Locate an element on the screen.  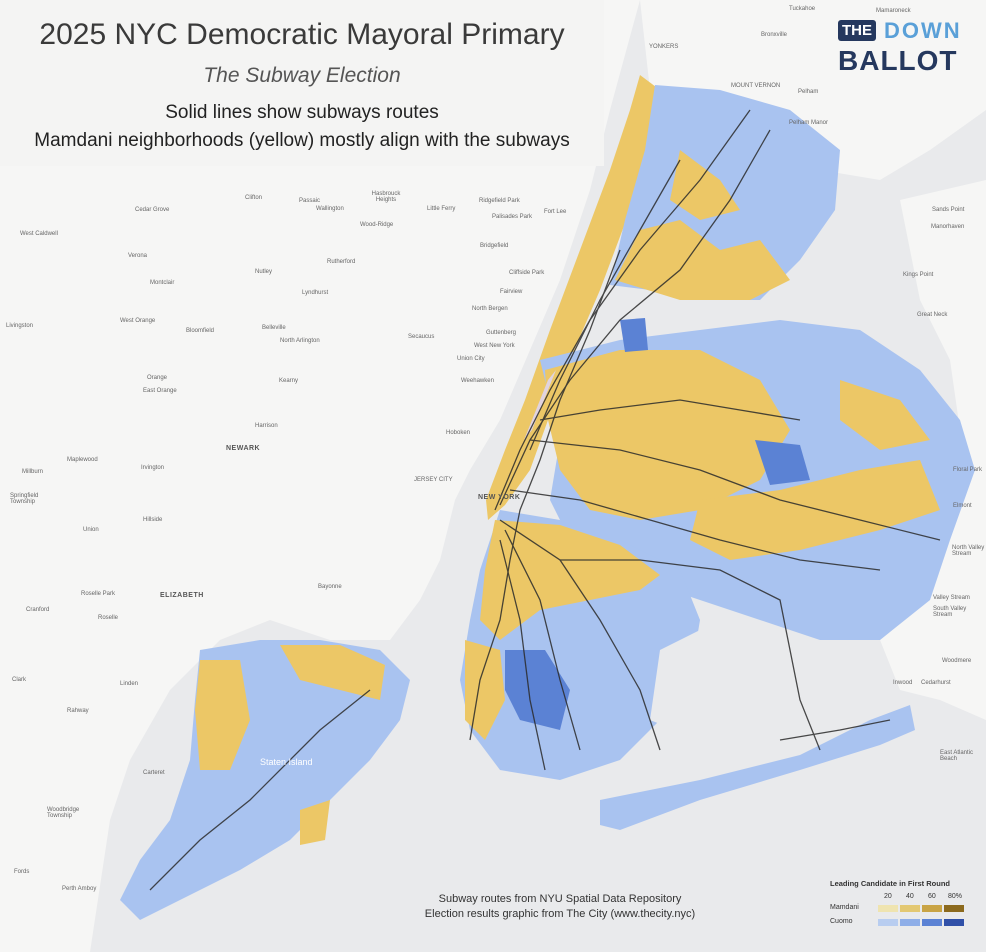
logo-ballot: BALLOT is located at coordinates (898, 60).